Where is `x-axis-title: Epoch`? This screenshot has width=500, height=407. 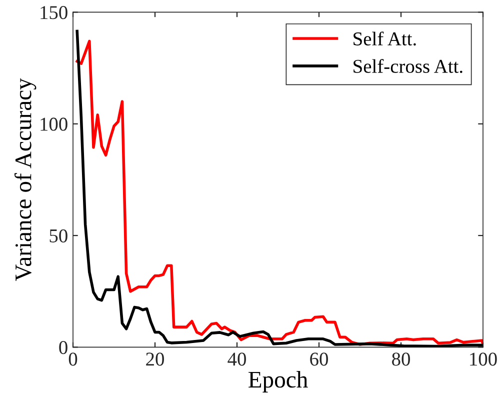 x-axis-title: Epoch is located at coordinates (278, 381).